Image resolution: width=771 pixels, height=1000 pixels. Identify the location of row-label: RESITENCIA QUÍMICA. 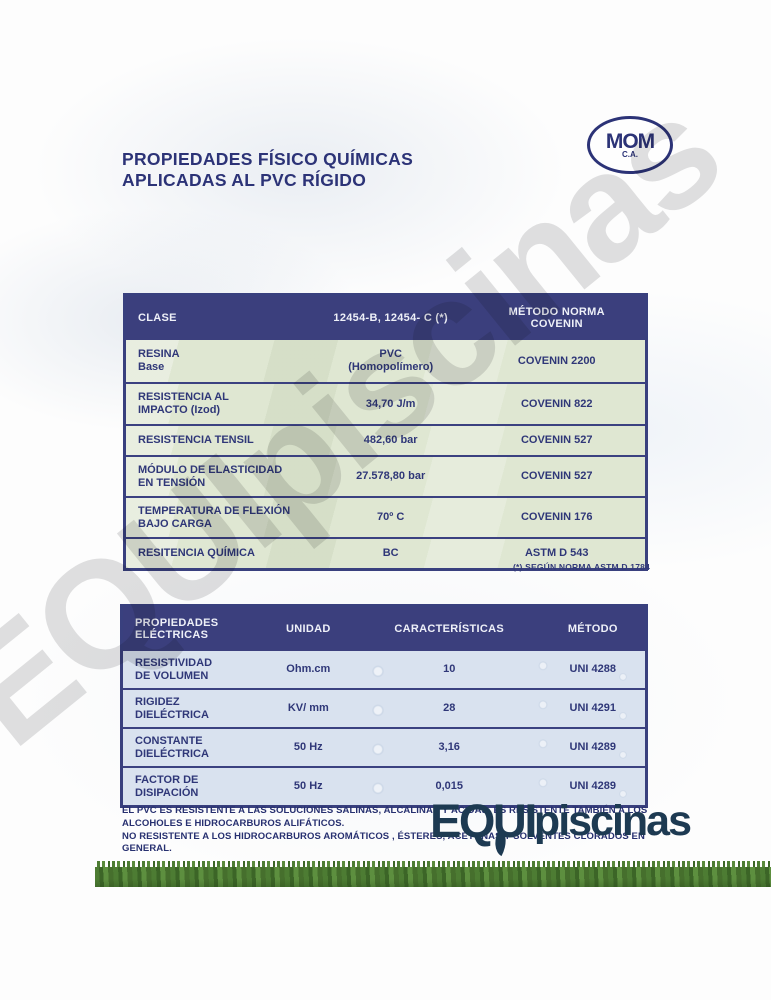
(196, 553).